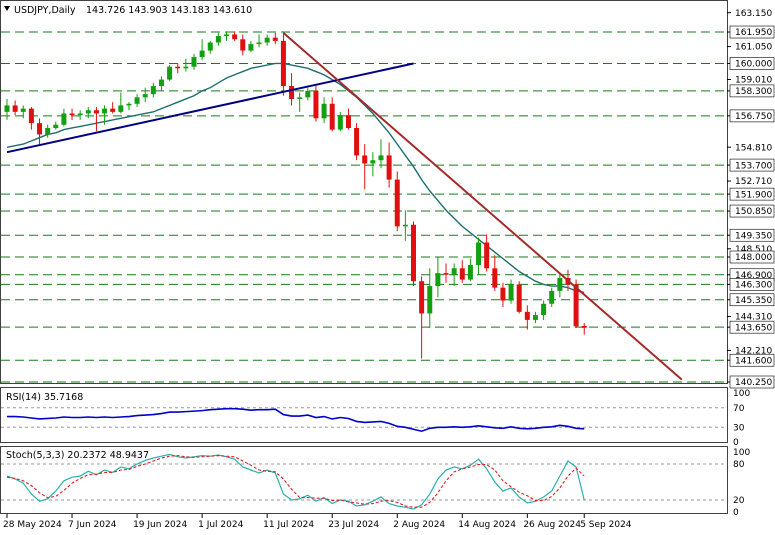 Image resolution: width=775 pixels, height=535 pixels. What do you see at coordinates (288, 525) in the screenshot?
I see `date-label: 11 Jul 2024` at bounding box center [288, 525].